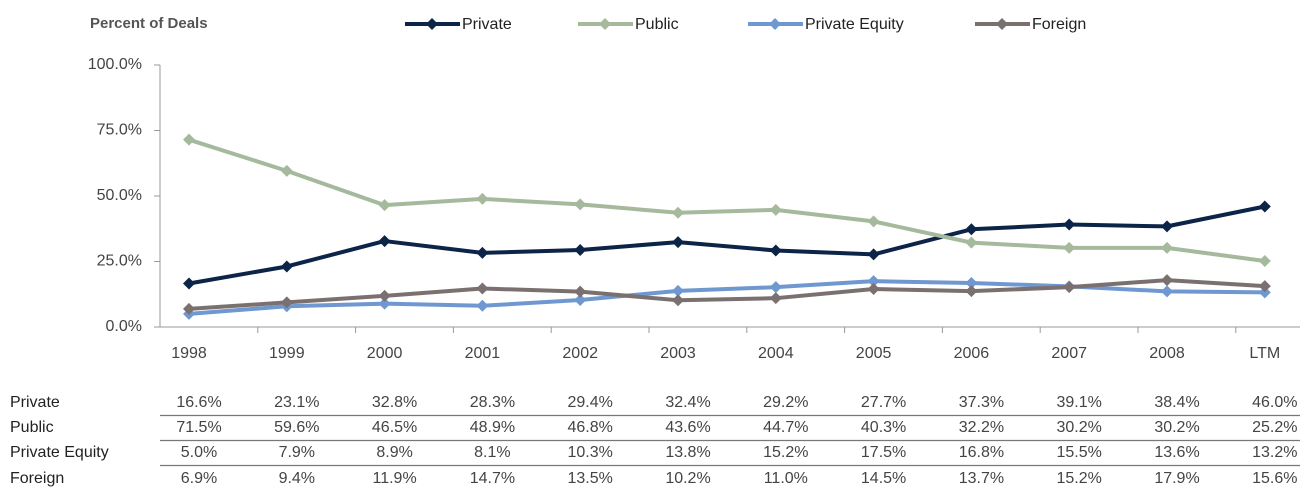 The height and width of the screenshot is (490, 1304). What do you see at coordinates (119, 130) in the screenshot?
I see `y-tick-label: 75.0%` at bounding box center [119, 130].